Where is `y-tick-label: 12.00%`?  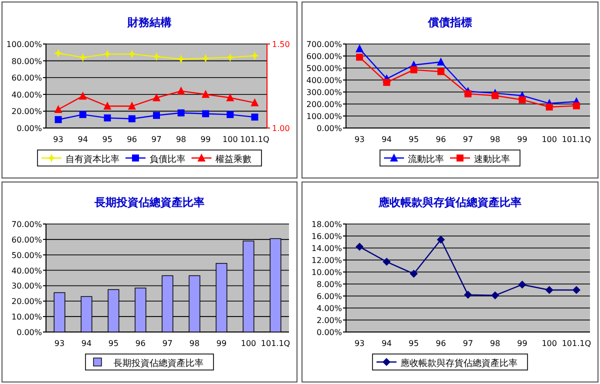
y-tick-label: 12.00% is located at coordinates (326, 260).